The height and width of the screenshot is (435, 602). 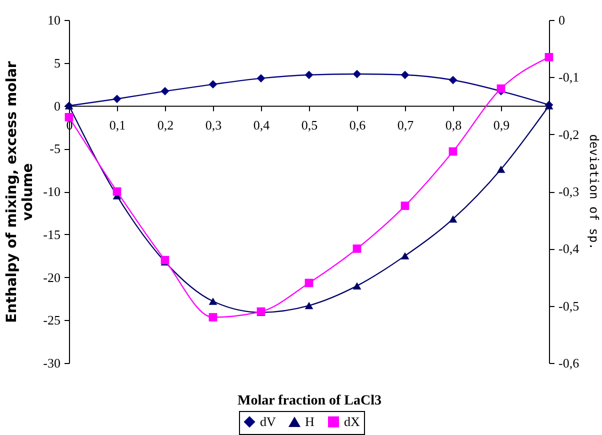 What do you see at coordinates (117, 124) in the screenshot?
I see `x-tick-label: 0,1` at bounding box center [117, 124].